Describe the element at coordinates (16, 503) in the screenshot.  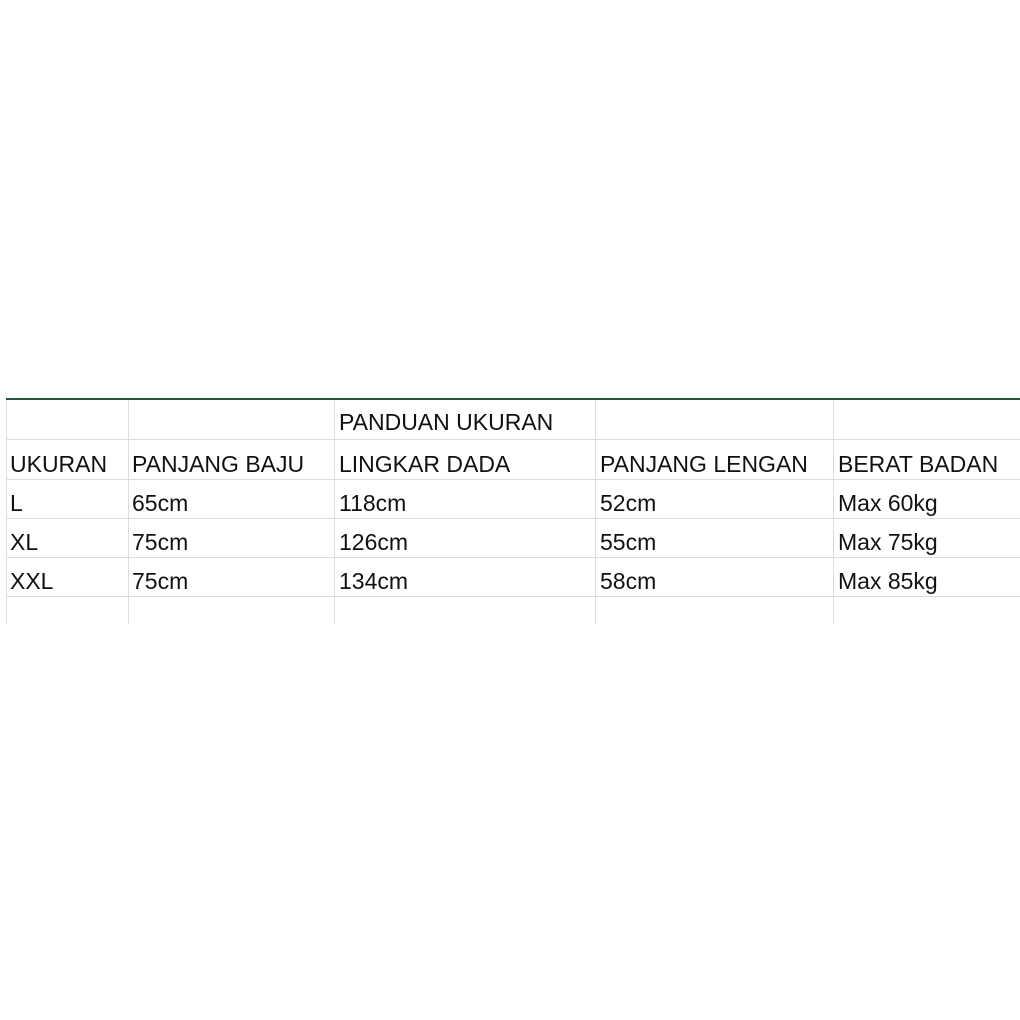
I see `cell-size: L` at that location.